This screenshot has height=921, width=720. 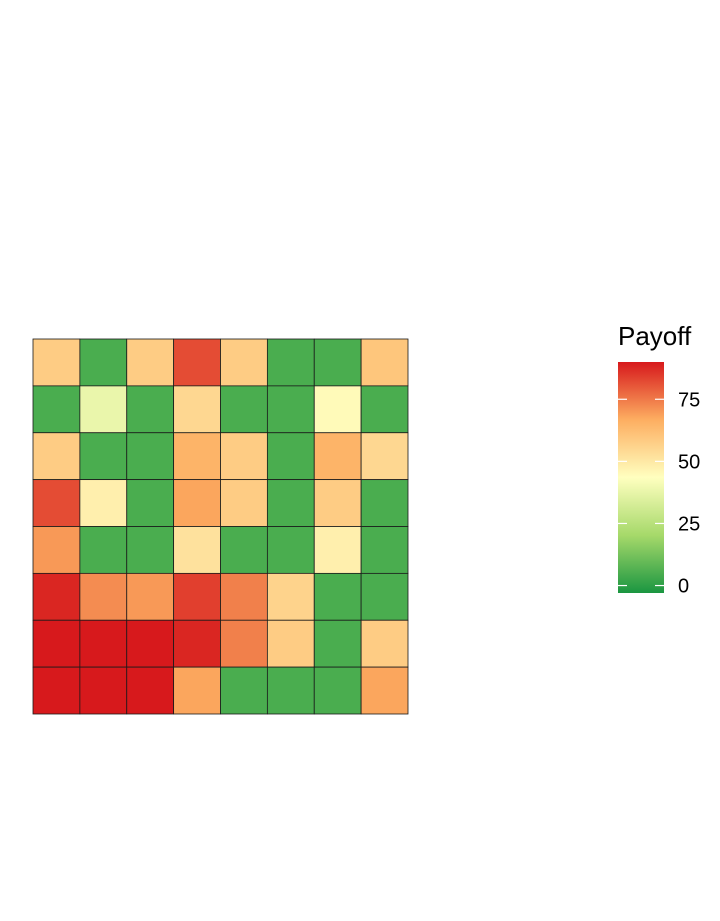 I want to click on legend-tick-label: 25, so click(x=689, y=524).